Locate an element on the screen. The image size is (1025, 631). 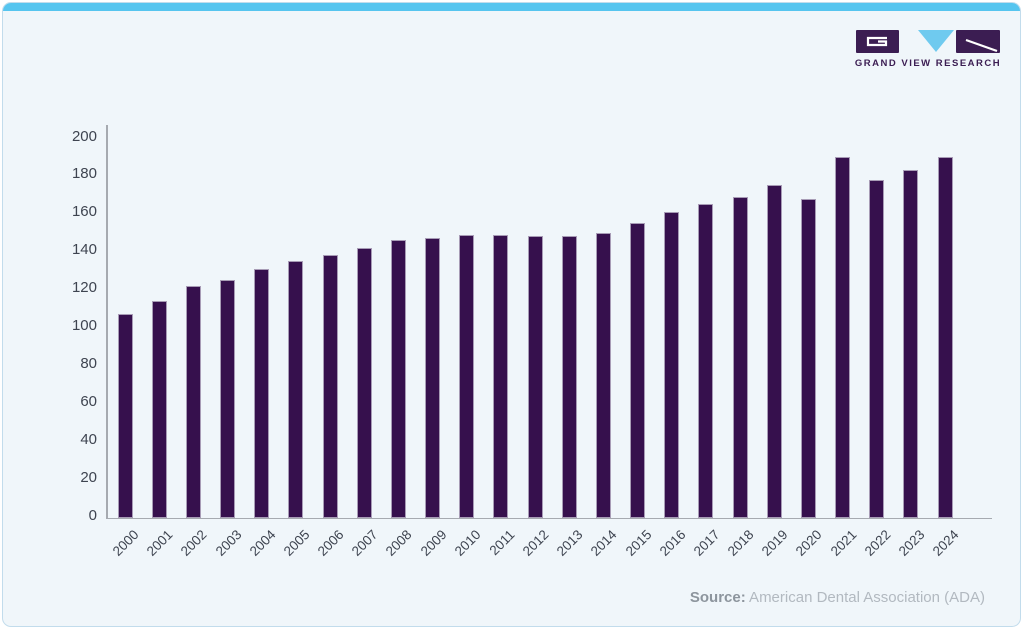
bar-2008 is located at coordinates (398, 379).